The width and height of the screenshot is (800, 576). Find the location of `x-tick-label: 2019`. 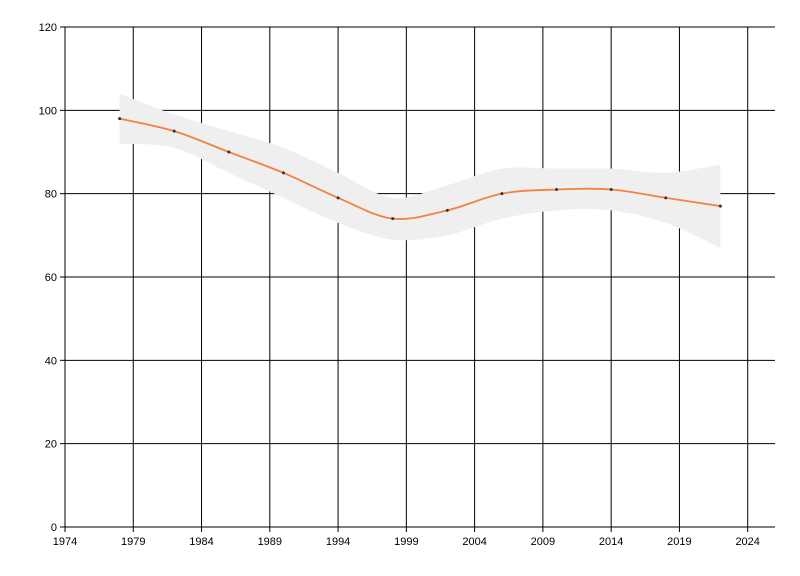

x-tick-label: 2019 is located at coordinates (679, 542).